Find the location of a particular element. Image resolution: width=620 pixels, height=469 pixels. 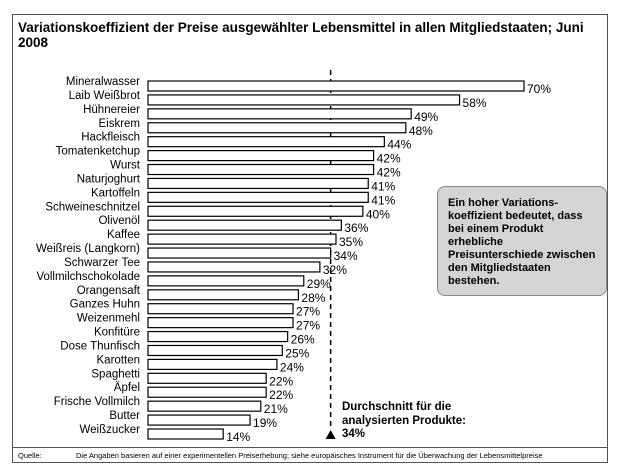

value-label: 21% is located at coordinates (276, 409).